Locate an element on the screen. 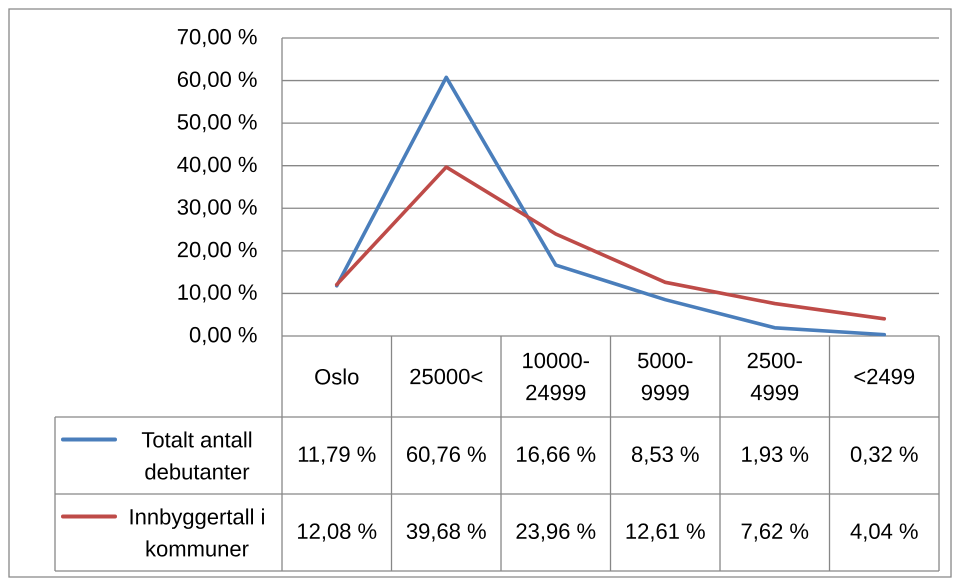  y-tick-label: 30,00 % is located at coordinates (217, 208).